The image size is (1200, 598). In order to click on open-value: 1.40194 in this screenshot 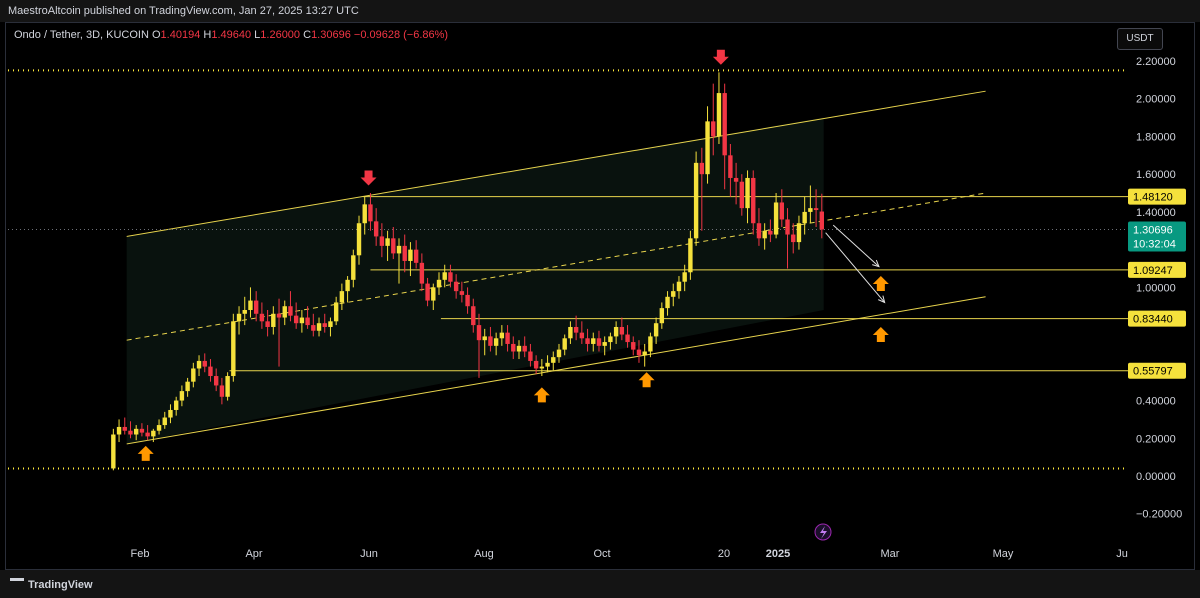, I will do `click(180, 35)`.